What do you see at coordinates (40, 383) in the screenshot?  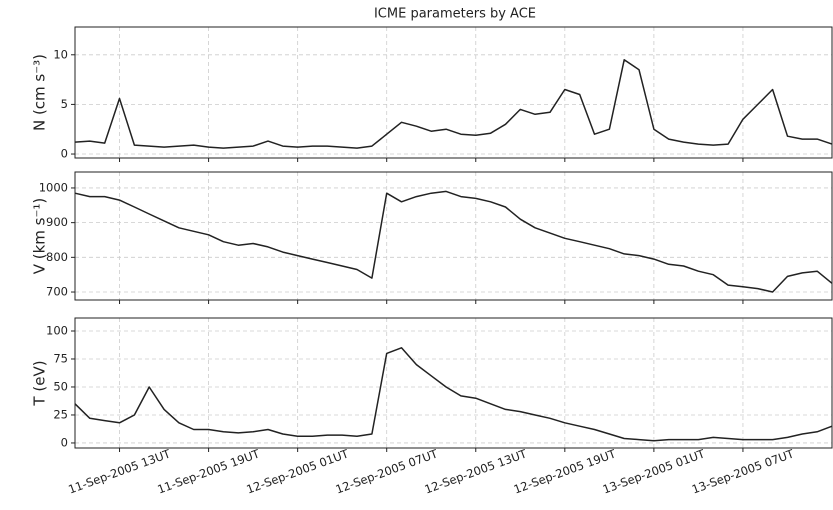 I see `y-axis-label: T (eV)` at bounding box center [40, 383].